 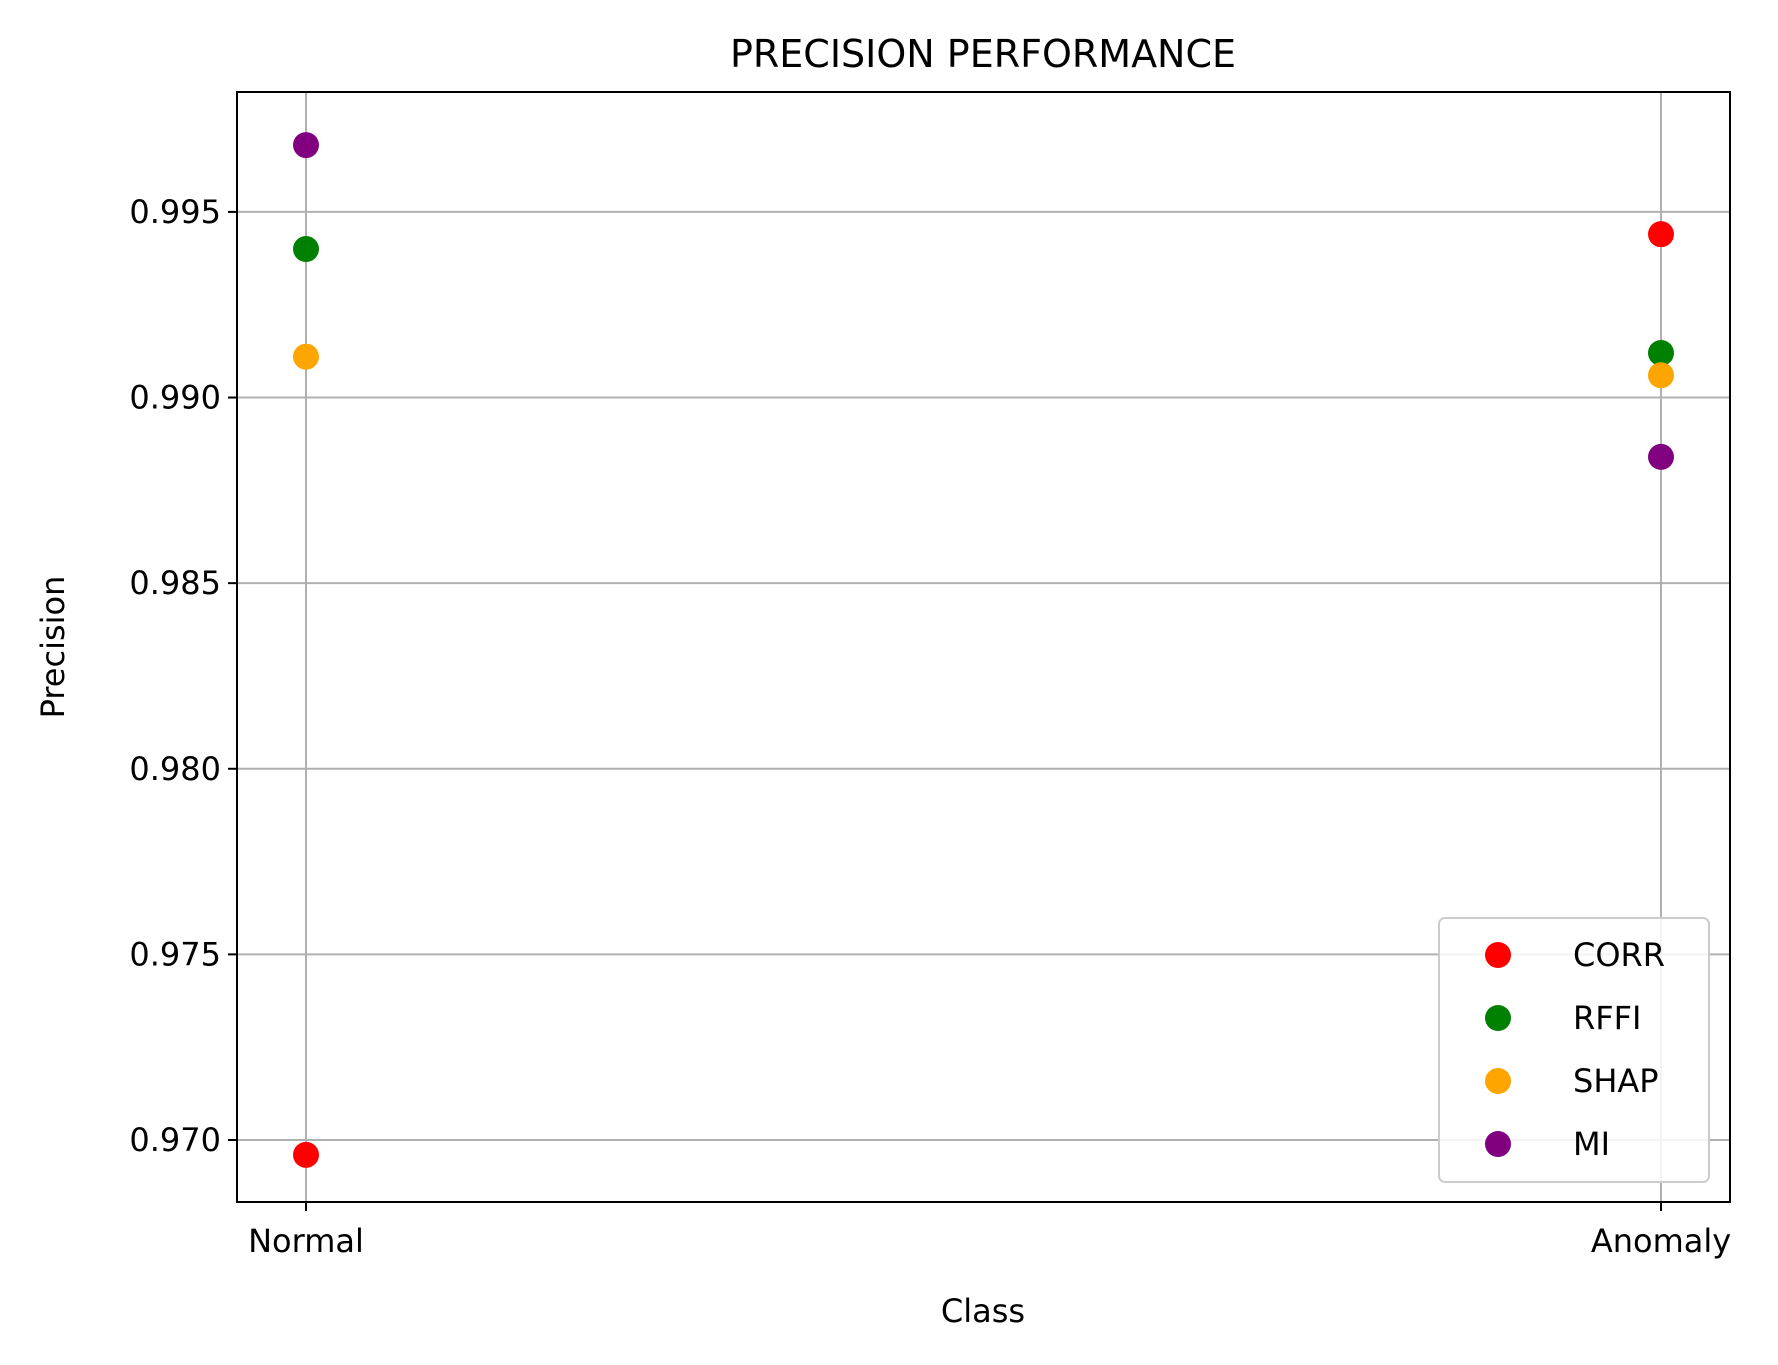 I want to click on y-tick-label: 0.995, so click(x=175, y=212).